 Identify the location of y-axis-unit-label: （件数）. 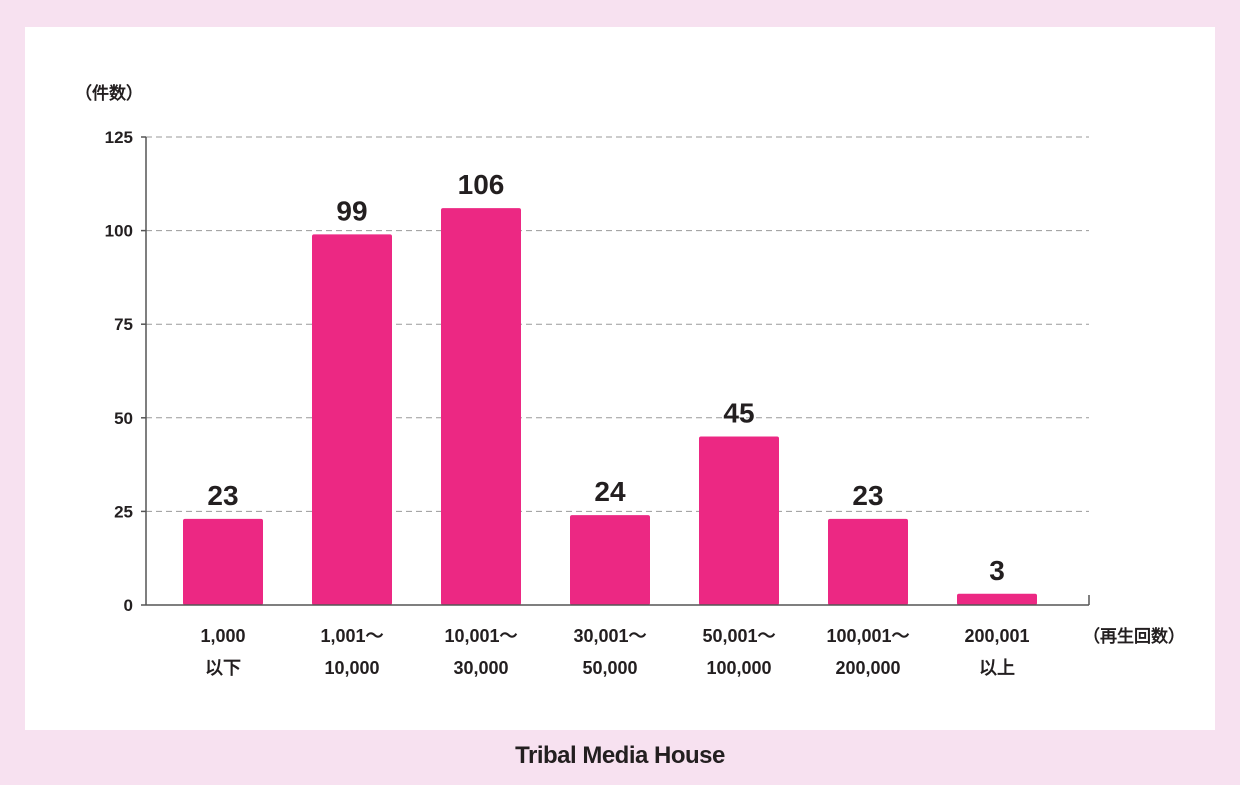
(109, 93).